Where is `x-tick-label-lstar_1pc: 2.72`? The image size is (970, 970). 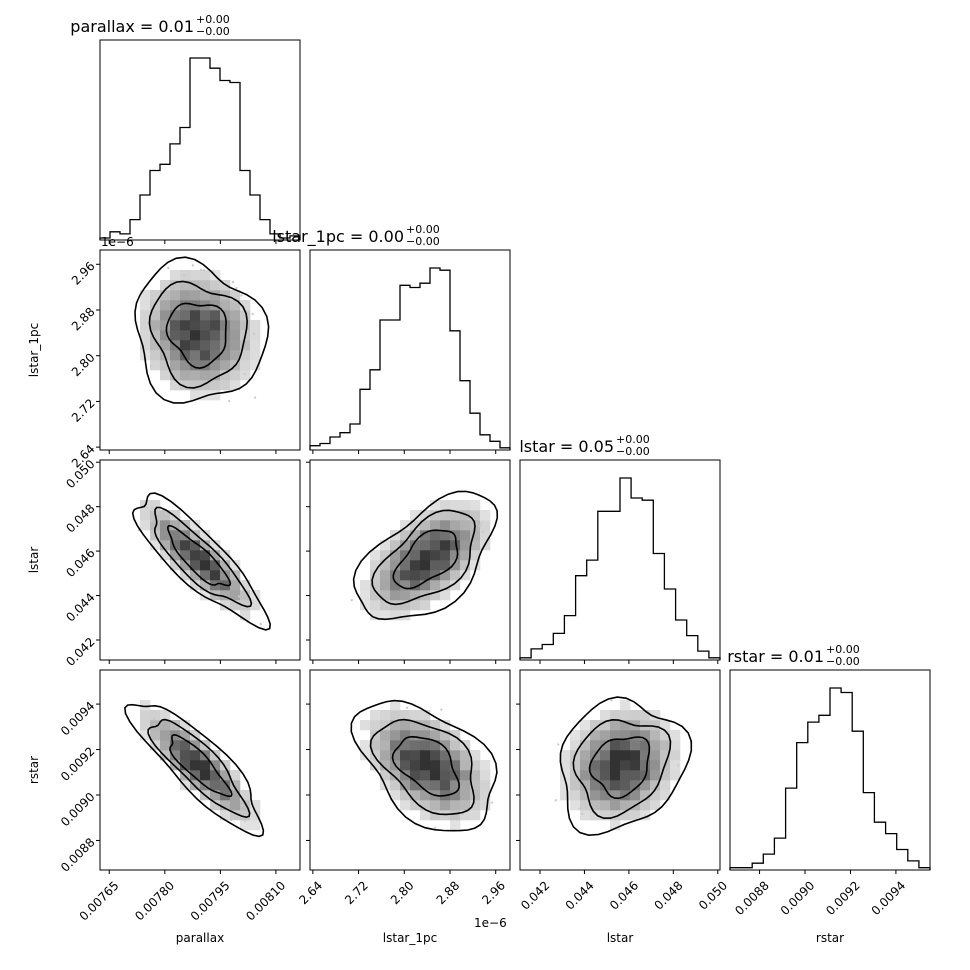
x-tick-label-lstar_1pc: 2.72 is located at coordinates (356, 892).